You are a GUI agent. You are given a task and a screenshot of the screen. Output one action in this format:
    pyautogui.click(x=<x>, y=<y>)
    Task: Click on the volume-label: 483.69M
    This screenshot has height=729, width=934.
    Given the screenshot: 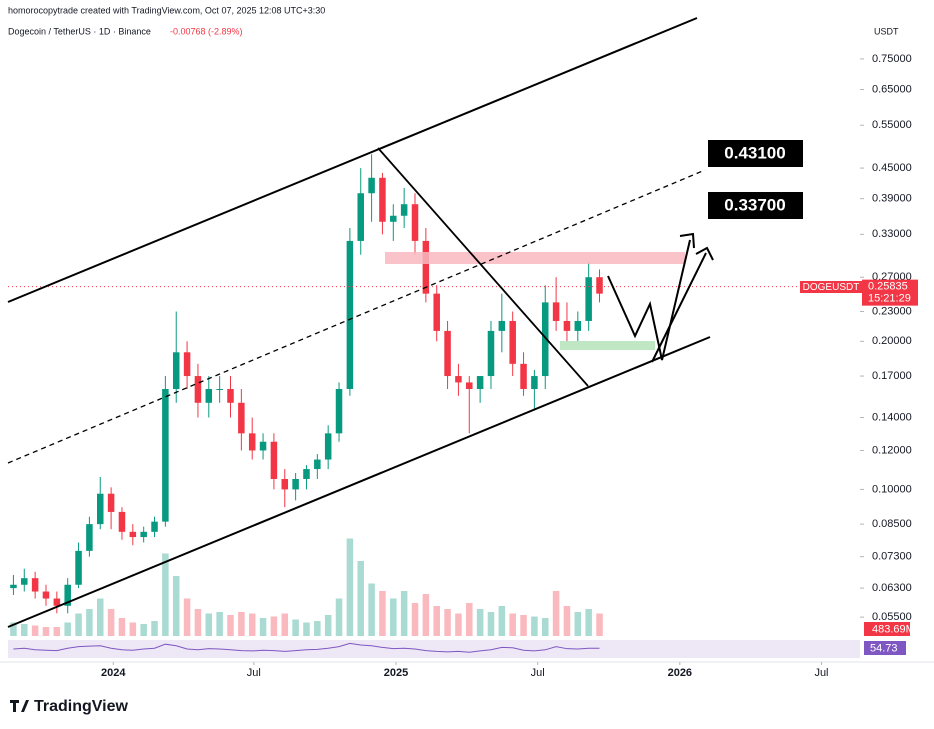 What is the action you would take?
    pyautogui.click(x=893, y=629)
    